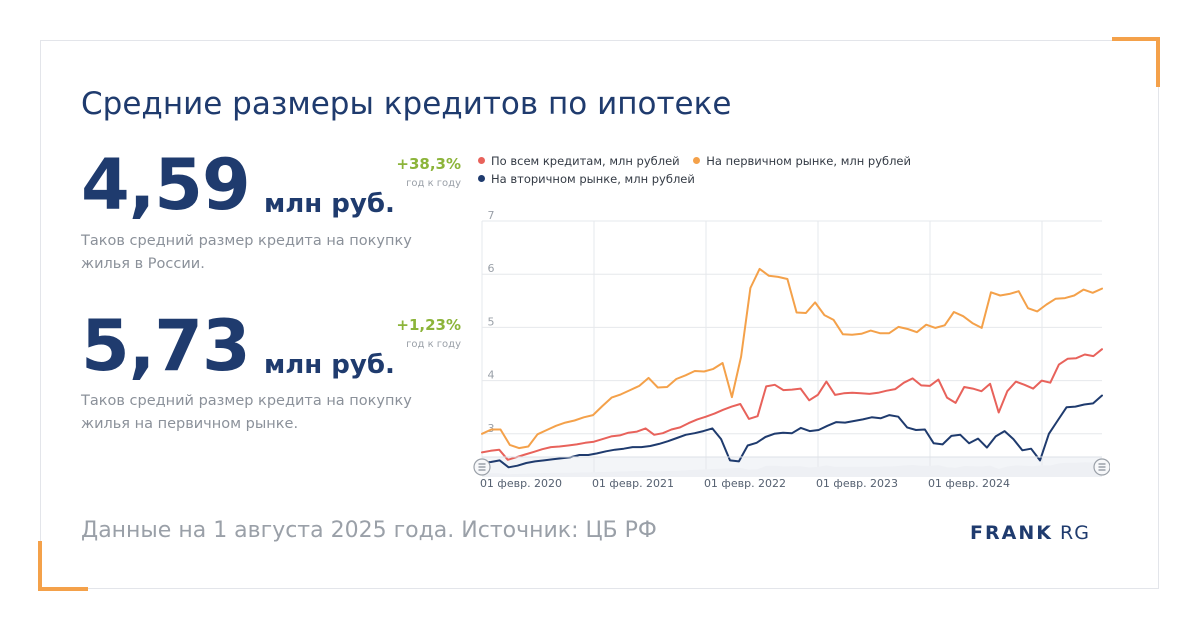 The height and width of the screenshot is (630, 1200). What do you see at coordinates (491, 268) in the screenshot?
I see `y-tick-label: 6` at bounding box center [491, 268].